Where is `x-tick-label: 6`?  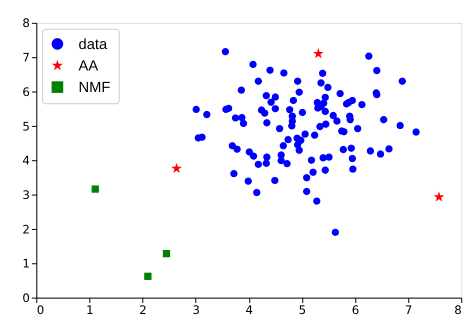 x-tick-label: 6 is located at coordinates (356, 309).